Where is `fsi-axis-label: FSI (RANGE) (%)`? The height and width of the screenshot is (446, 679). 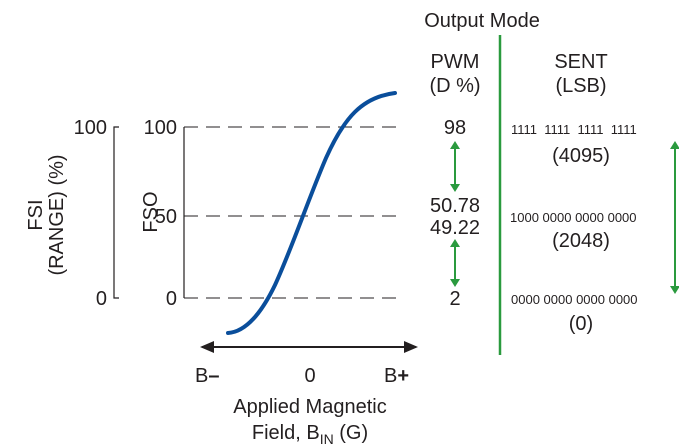 fsi-axis-label: FSI (RANGE) (%) is located at coordinates (46, 214).